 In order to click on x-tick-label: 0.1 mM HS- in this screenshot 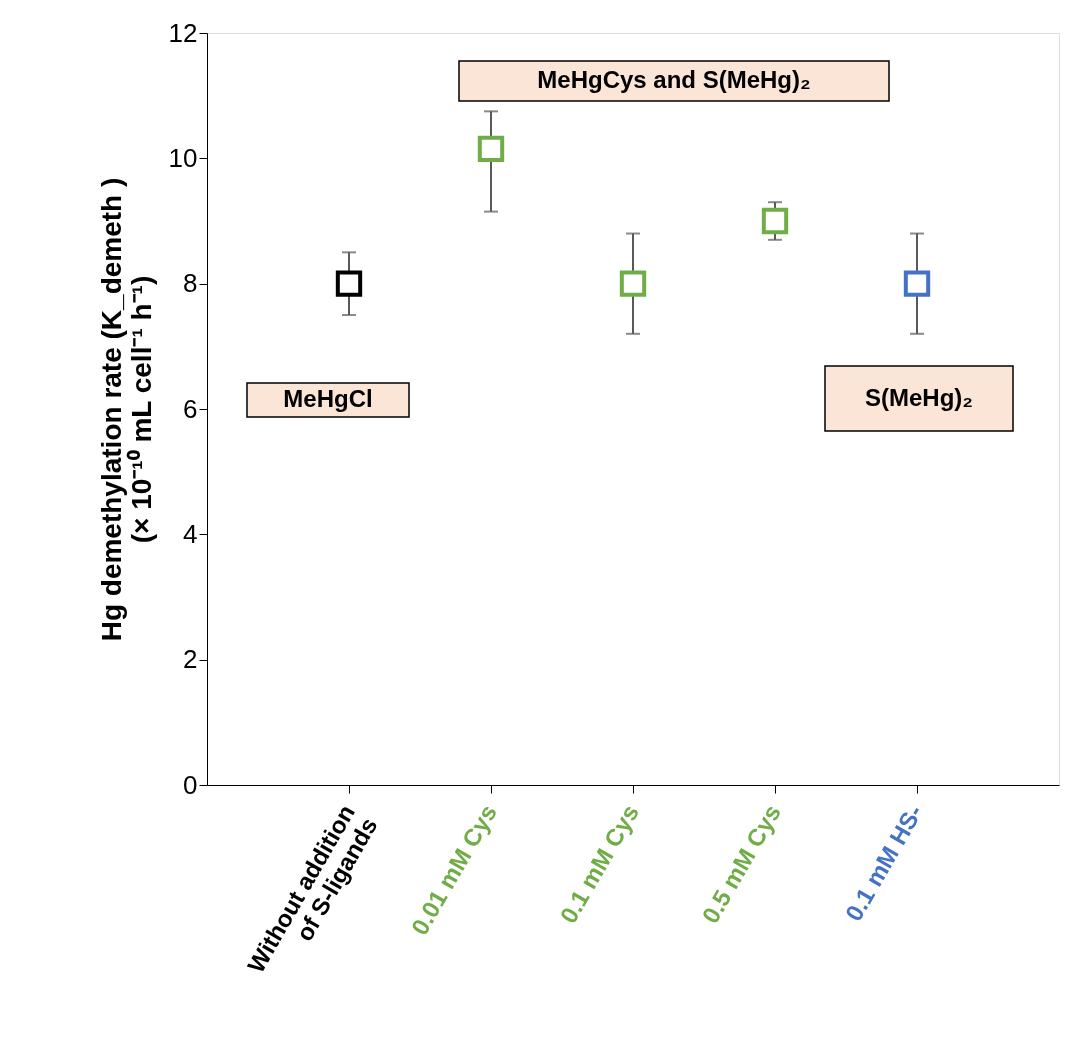, I will do `click(883, 863)`.